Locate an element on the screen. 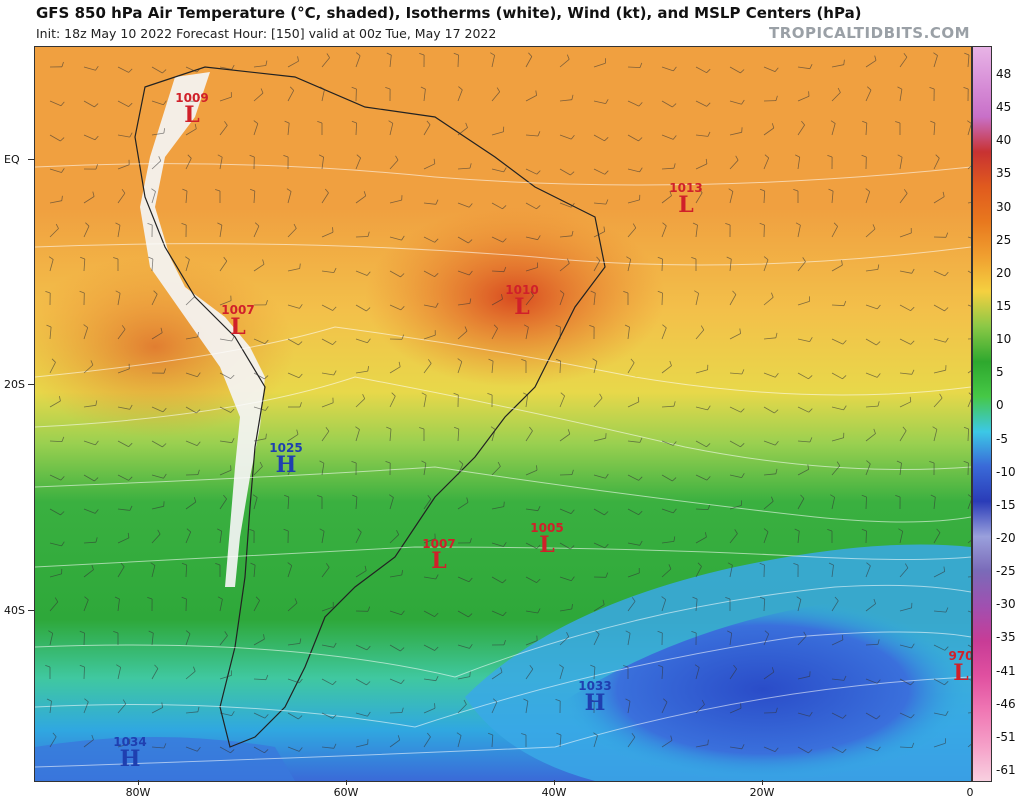 This screenshot has height=800, width=1024. longitude-label-0: 0 is located at coordinates (970, 792).